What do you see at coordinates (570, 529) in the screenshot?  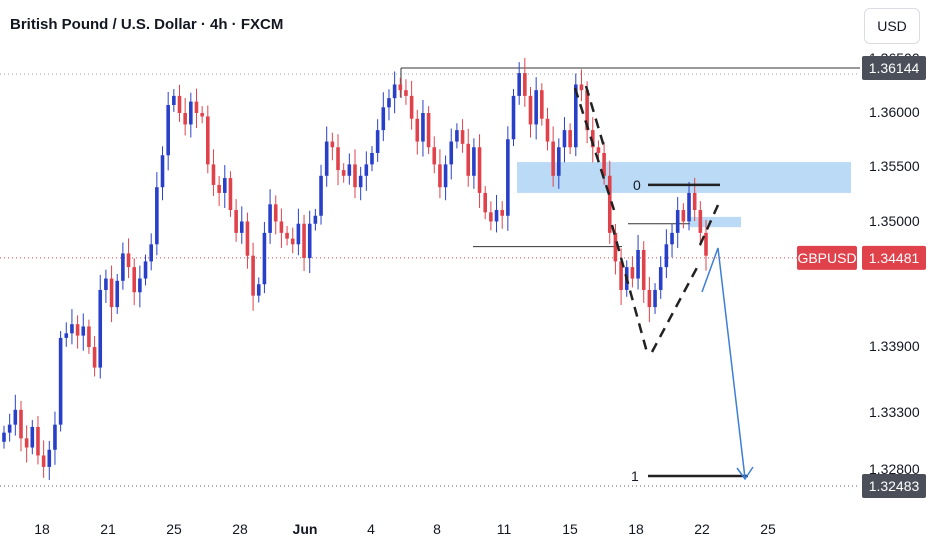 I see `x-tick-label: 15` at bounding box center [570, 529].